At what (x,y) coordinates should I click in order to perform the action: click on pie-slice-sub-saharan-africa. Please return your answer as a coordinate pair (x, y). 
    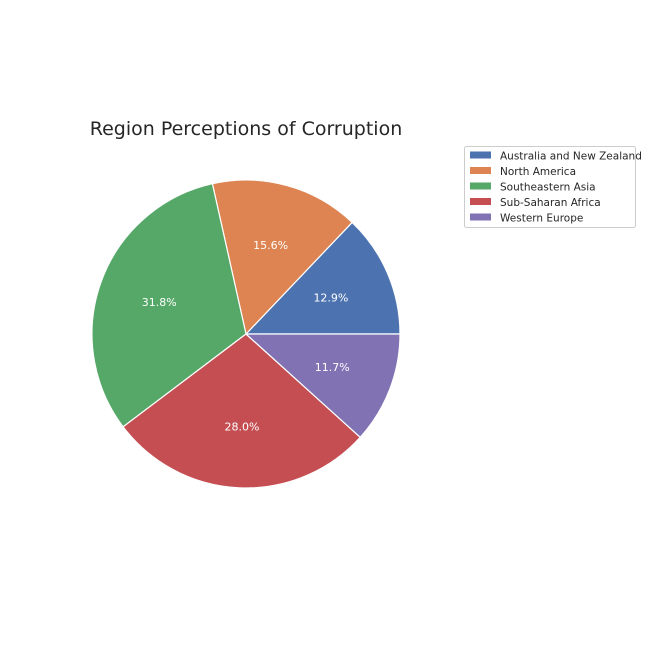
    Looking at the image, I should click on (241, 411).